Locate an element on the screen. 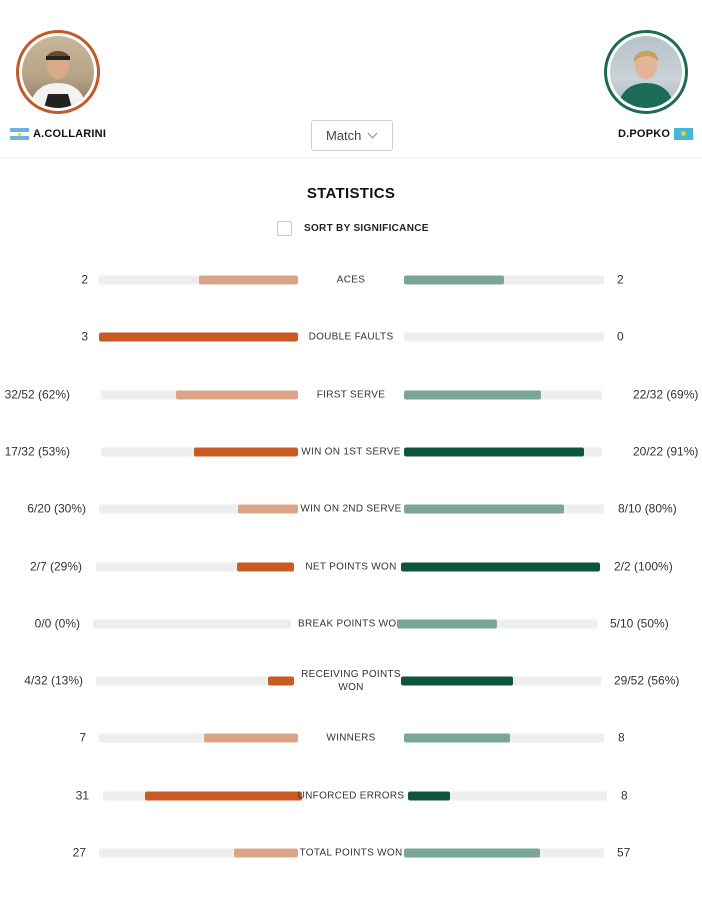 This screenshot has width=702, height=900. player-left-label: A.COLLARINI is located at coordinates (58, 134).